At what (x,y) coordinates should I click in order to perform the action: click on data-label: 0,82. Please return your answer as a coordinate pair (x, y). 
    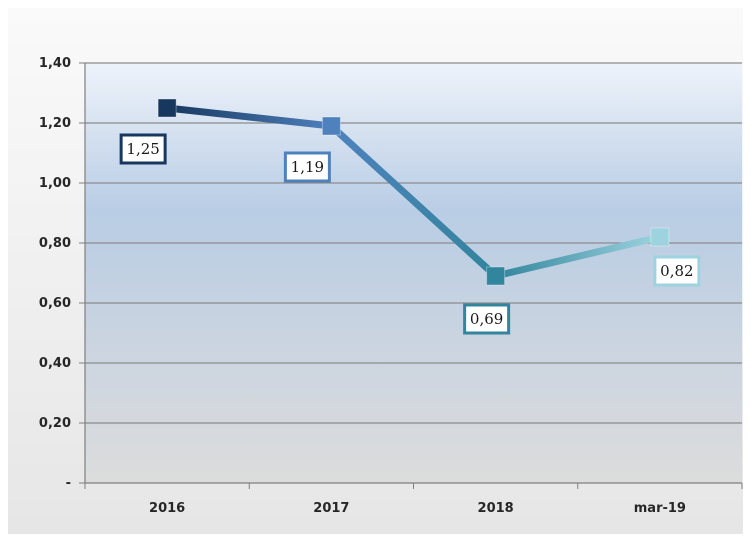
    Looking at the image, I should click on (677, 271).